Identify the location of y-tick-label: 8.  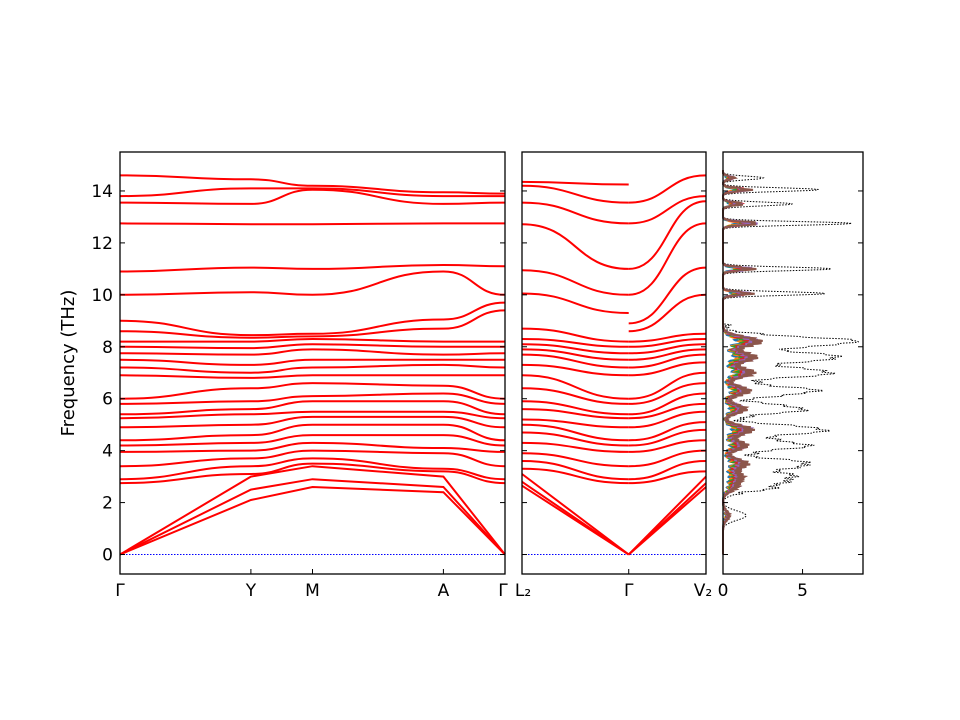
(107, 348).